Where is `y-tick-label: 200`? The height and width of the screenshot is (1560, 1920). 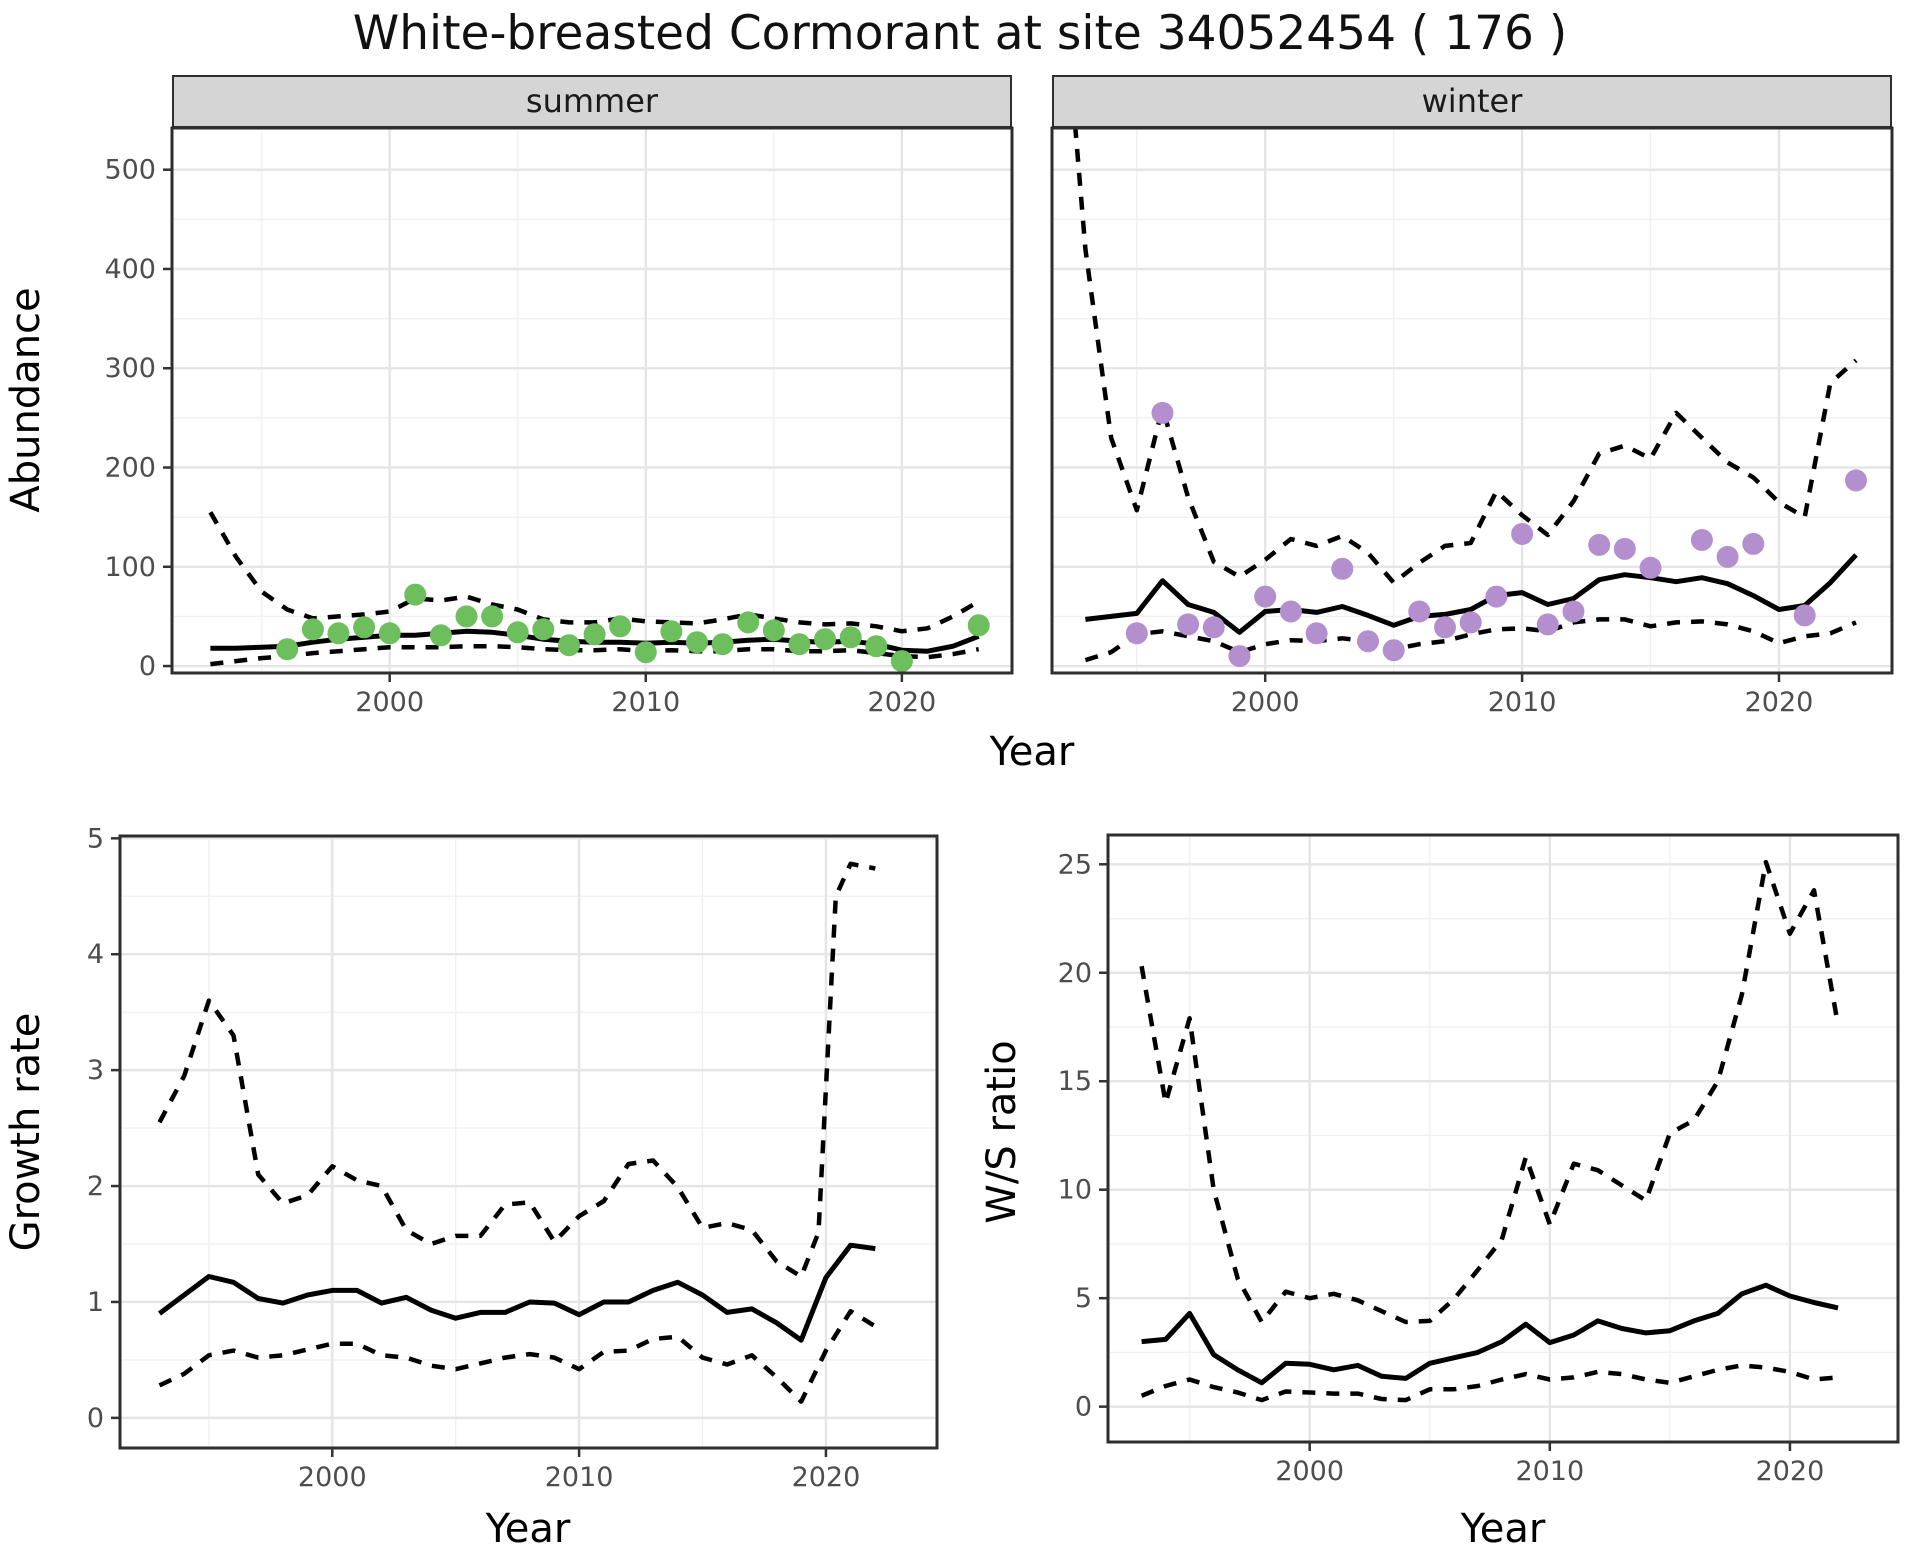 y-tick-label: 200 is located at coordinates (130, 468).